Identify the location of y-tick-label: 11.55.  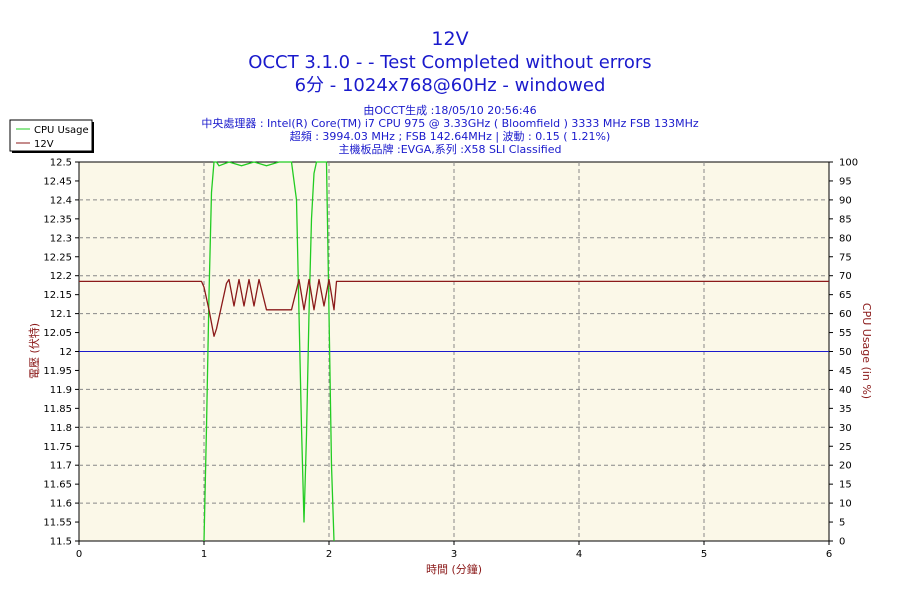
(57, 523).